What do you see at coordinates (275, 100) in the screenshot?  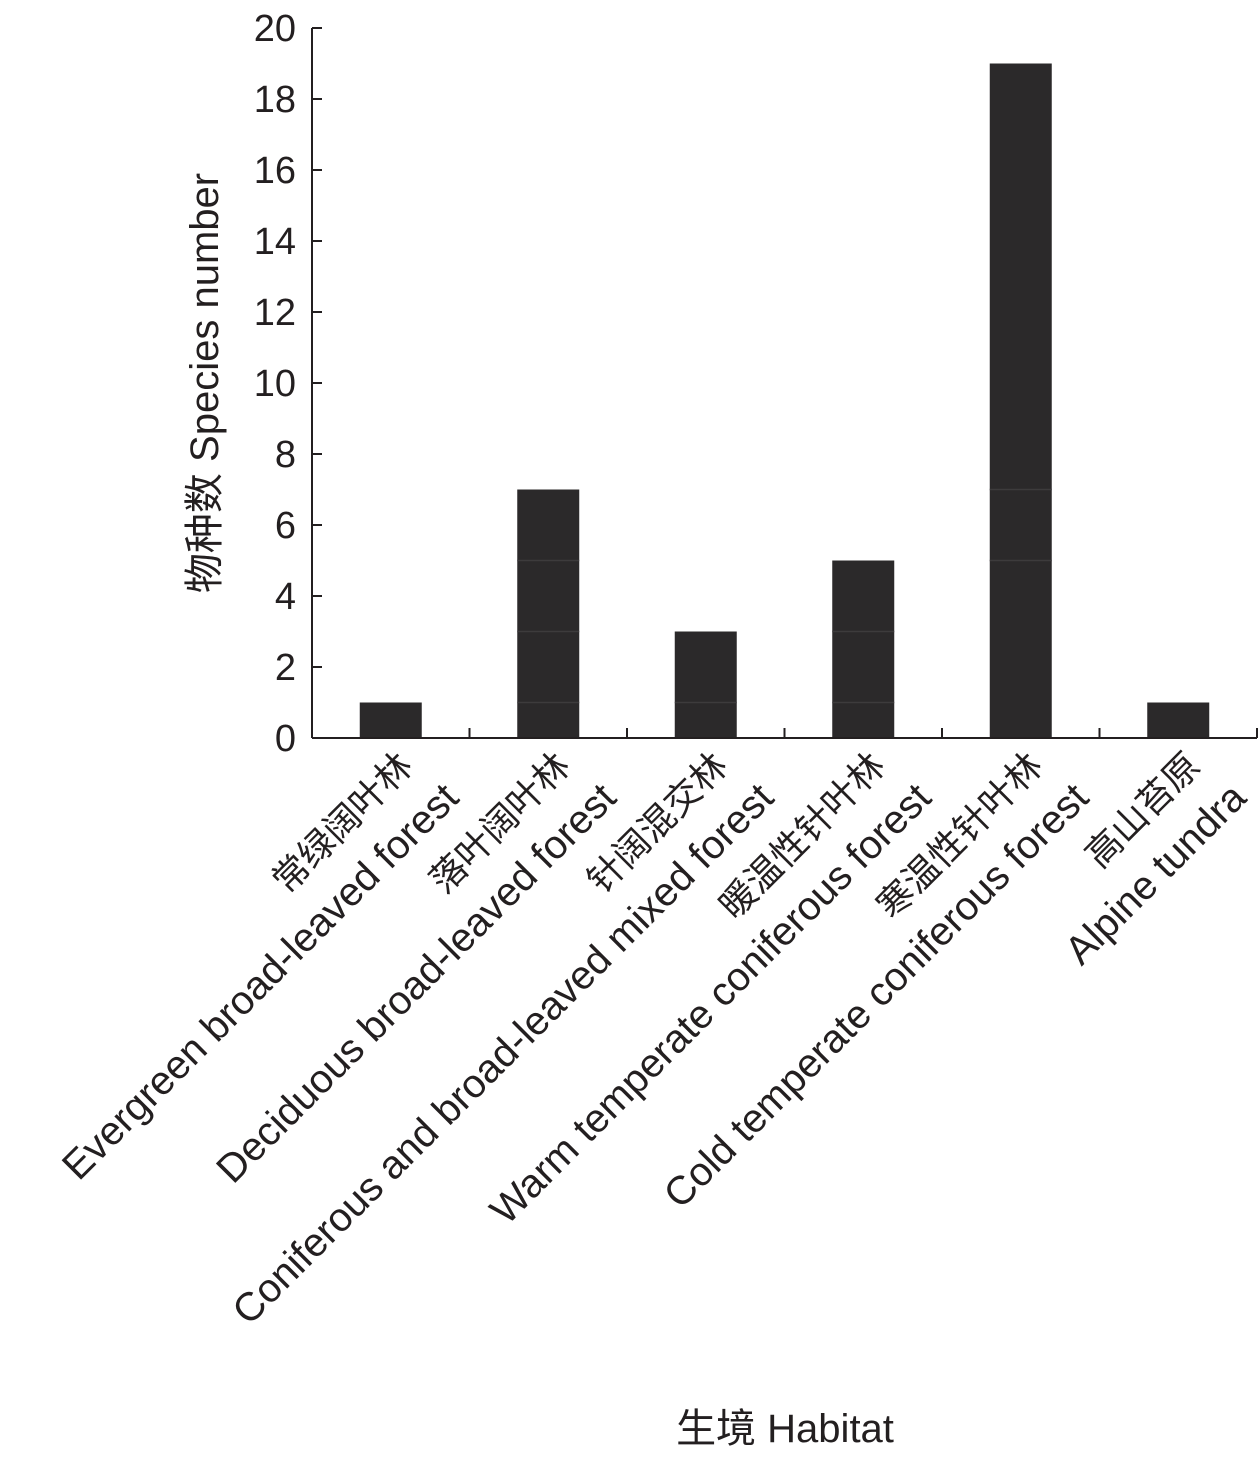 I see `y-tick-label: 18` at bounding box center [275, 100].